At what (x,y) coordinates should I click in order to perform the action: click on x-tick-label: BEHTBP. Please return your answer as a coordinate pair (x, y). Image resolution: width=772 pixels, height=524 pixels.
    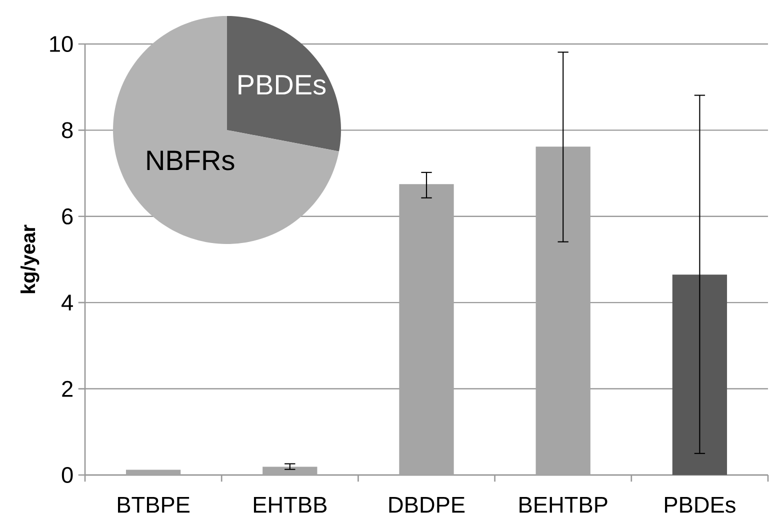
    Looking at the image, I should click on (564, 505).